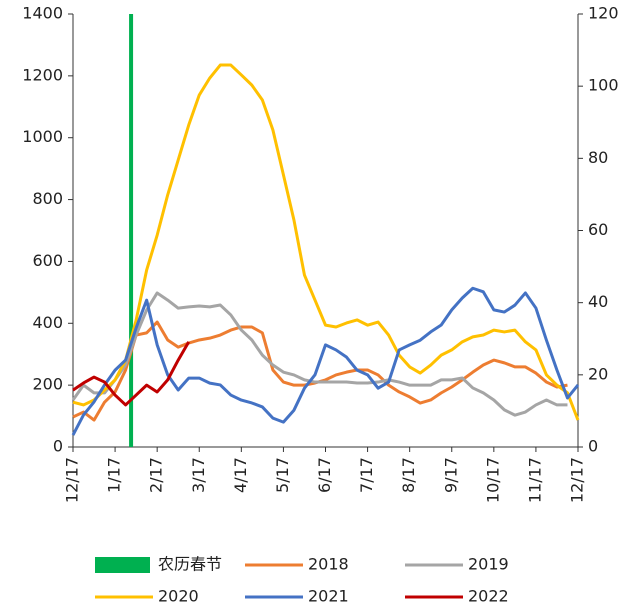 The height and width of the screenshot is (613, 641). What do you see at coordinates (198, 475) in the screenshot?
I see `x-tick-label: 3/17` at bounding box center [198, 475].